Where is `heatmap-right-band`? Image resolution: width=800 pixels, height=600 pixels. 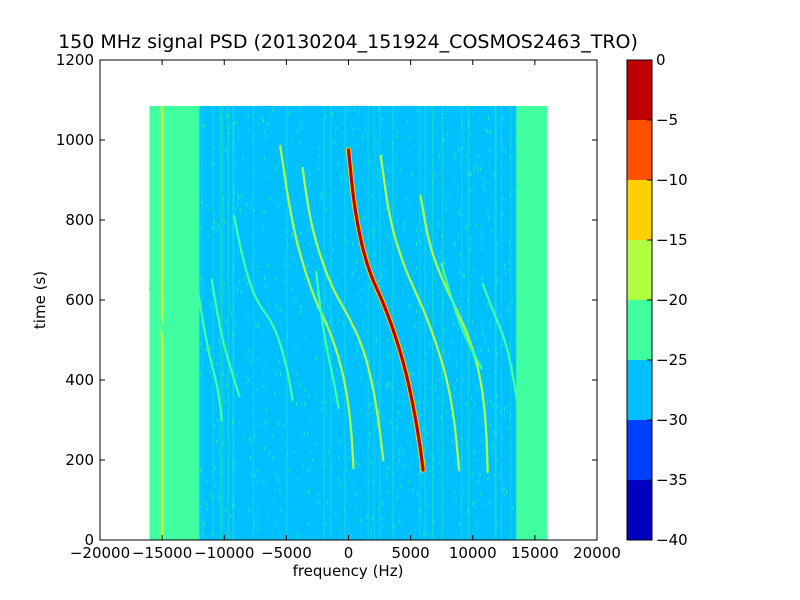 heatmap-right-band is located at coordinates (532, 323).